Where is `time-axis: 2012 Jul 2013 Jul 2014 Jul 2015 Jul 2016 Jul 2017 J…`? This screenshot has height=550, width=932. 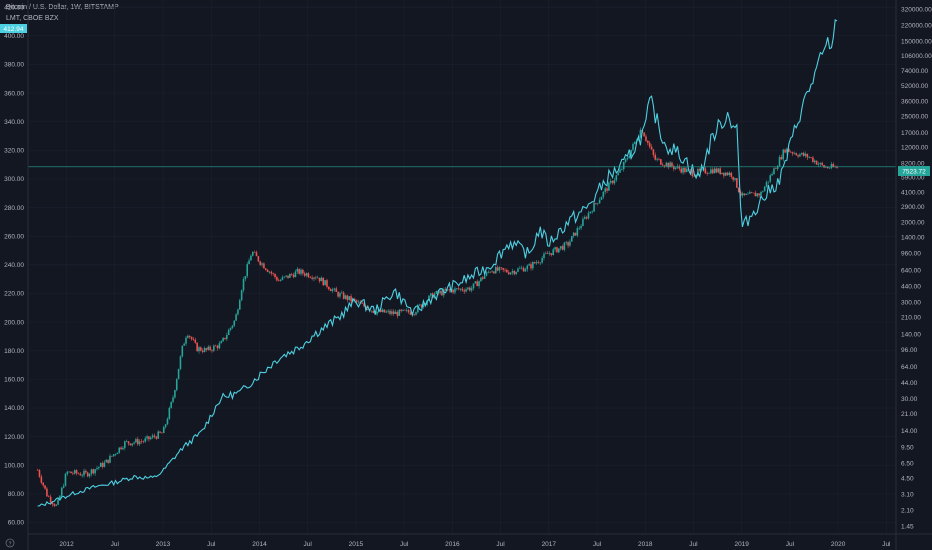 time-axis: 2012 Jul 2013 Jul 2014 Jul 2015 Jul 2016 Jul 2017 J… is located at coordinates (475, 544).